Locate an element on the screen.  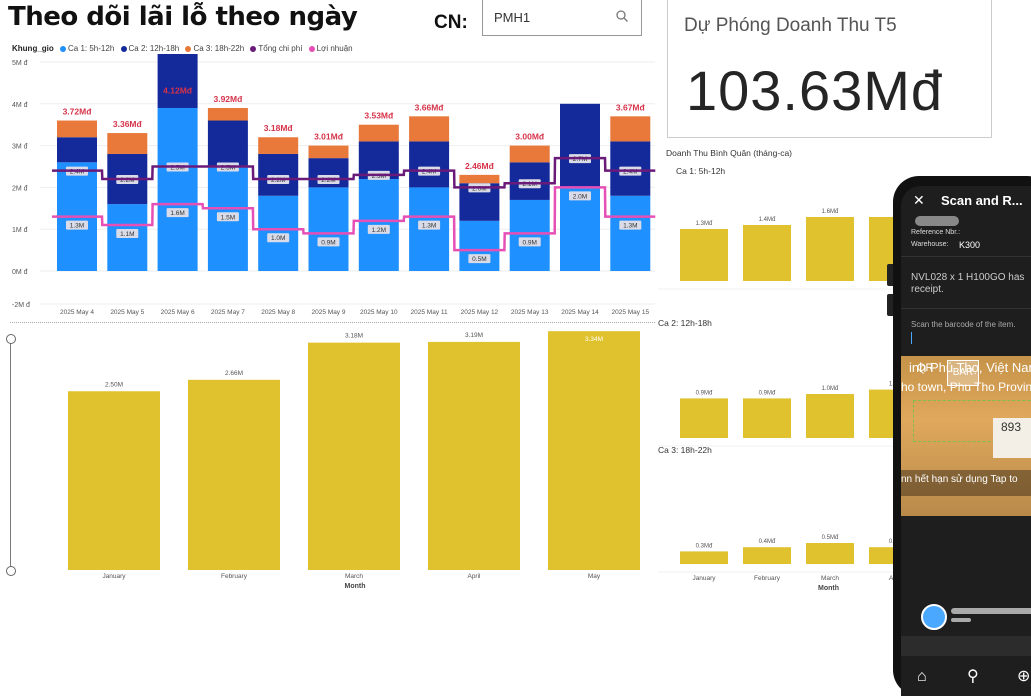
month-x-label: February is located at coordinates (234, 576).